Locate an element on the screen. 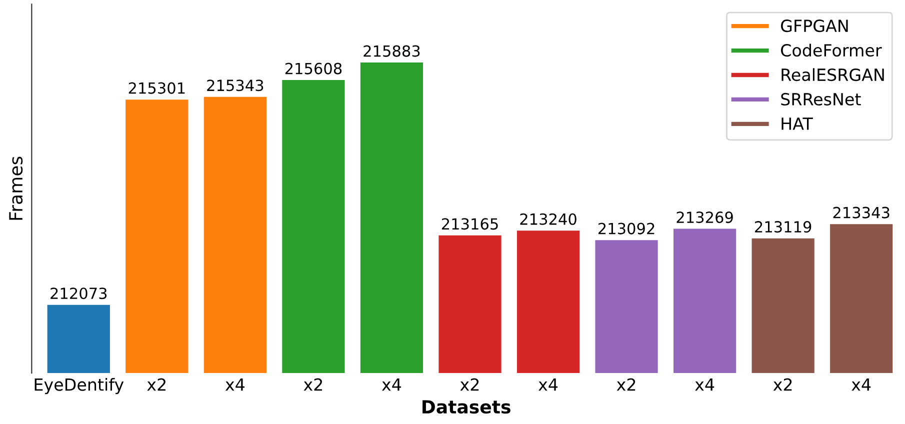 This screenshot has width=905, height=424. data-label: 215301 is located at coordinates (156, 88).